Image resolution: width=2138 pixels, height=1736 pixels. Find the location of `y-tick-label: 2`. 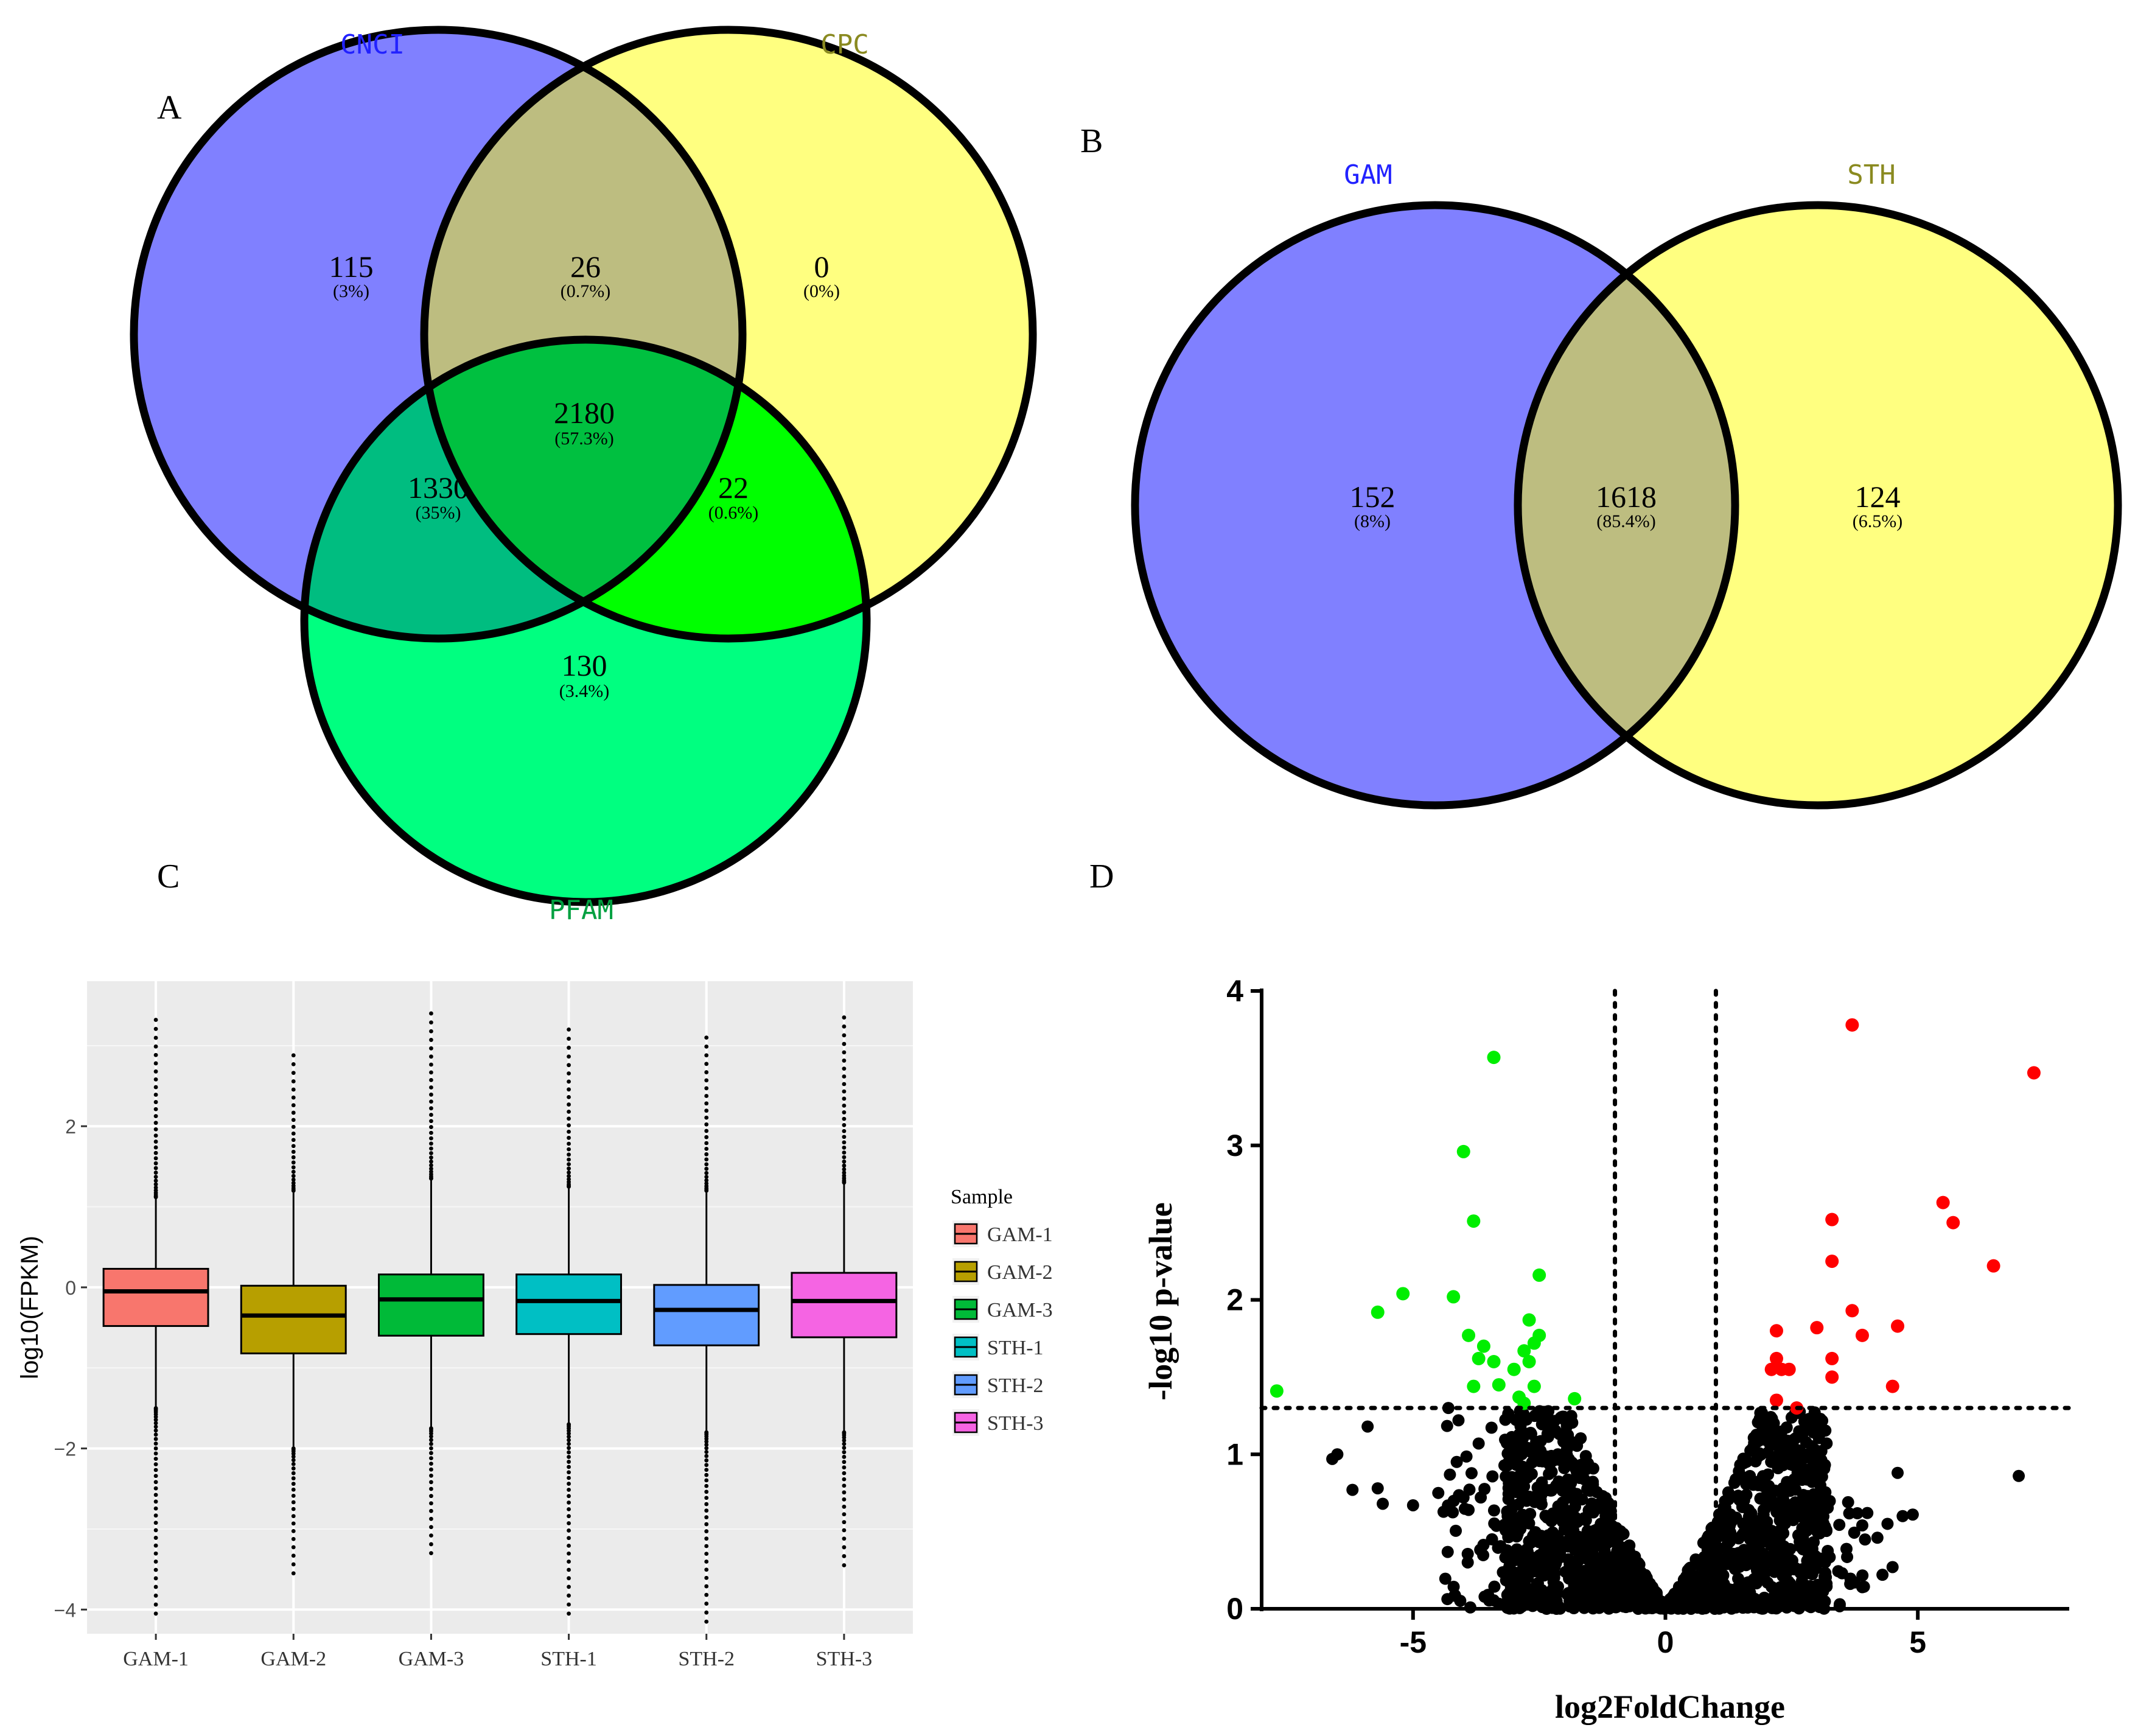

y-tick-label: 2 is located at coordinates (70, 1127).